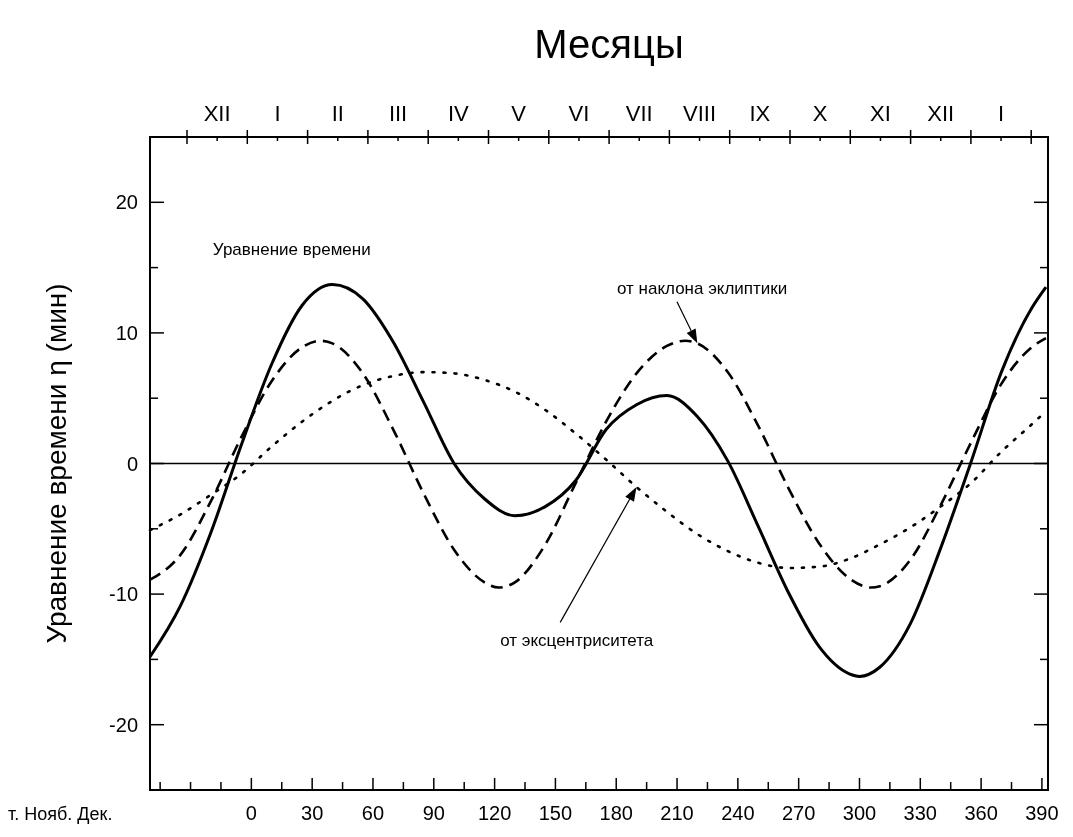 The height and width of the screenshot is (837, 1073). What do you see at coordinates (609, 44) in the screenshot?
I see `x2-axis-title: Месяцы` at bounding box center [609, 44].